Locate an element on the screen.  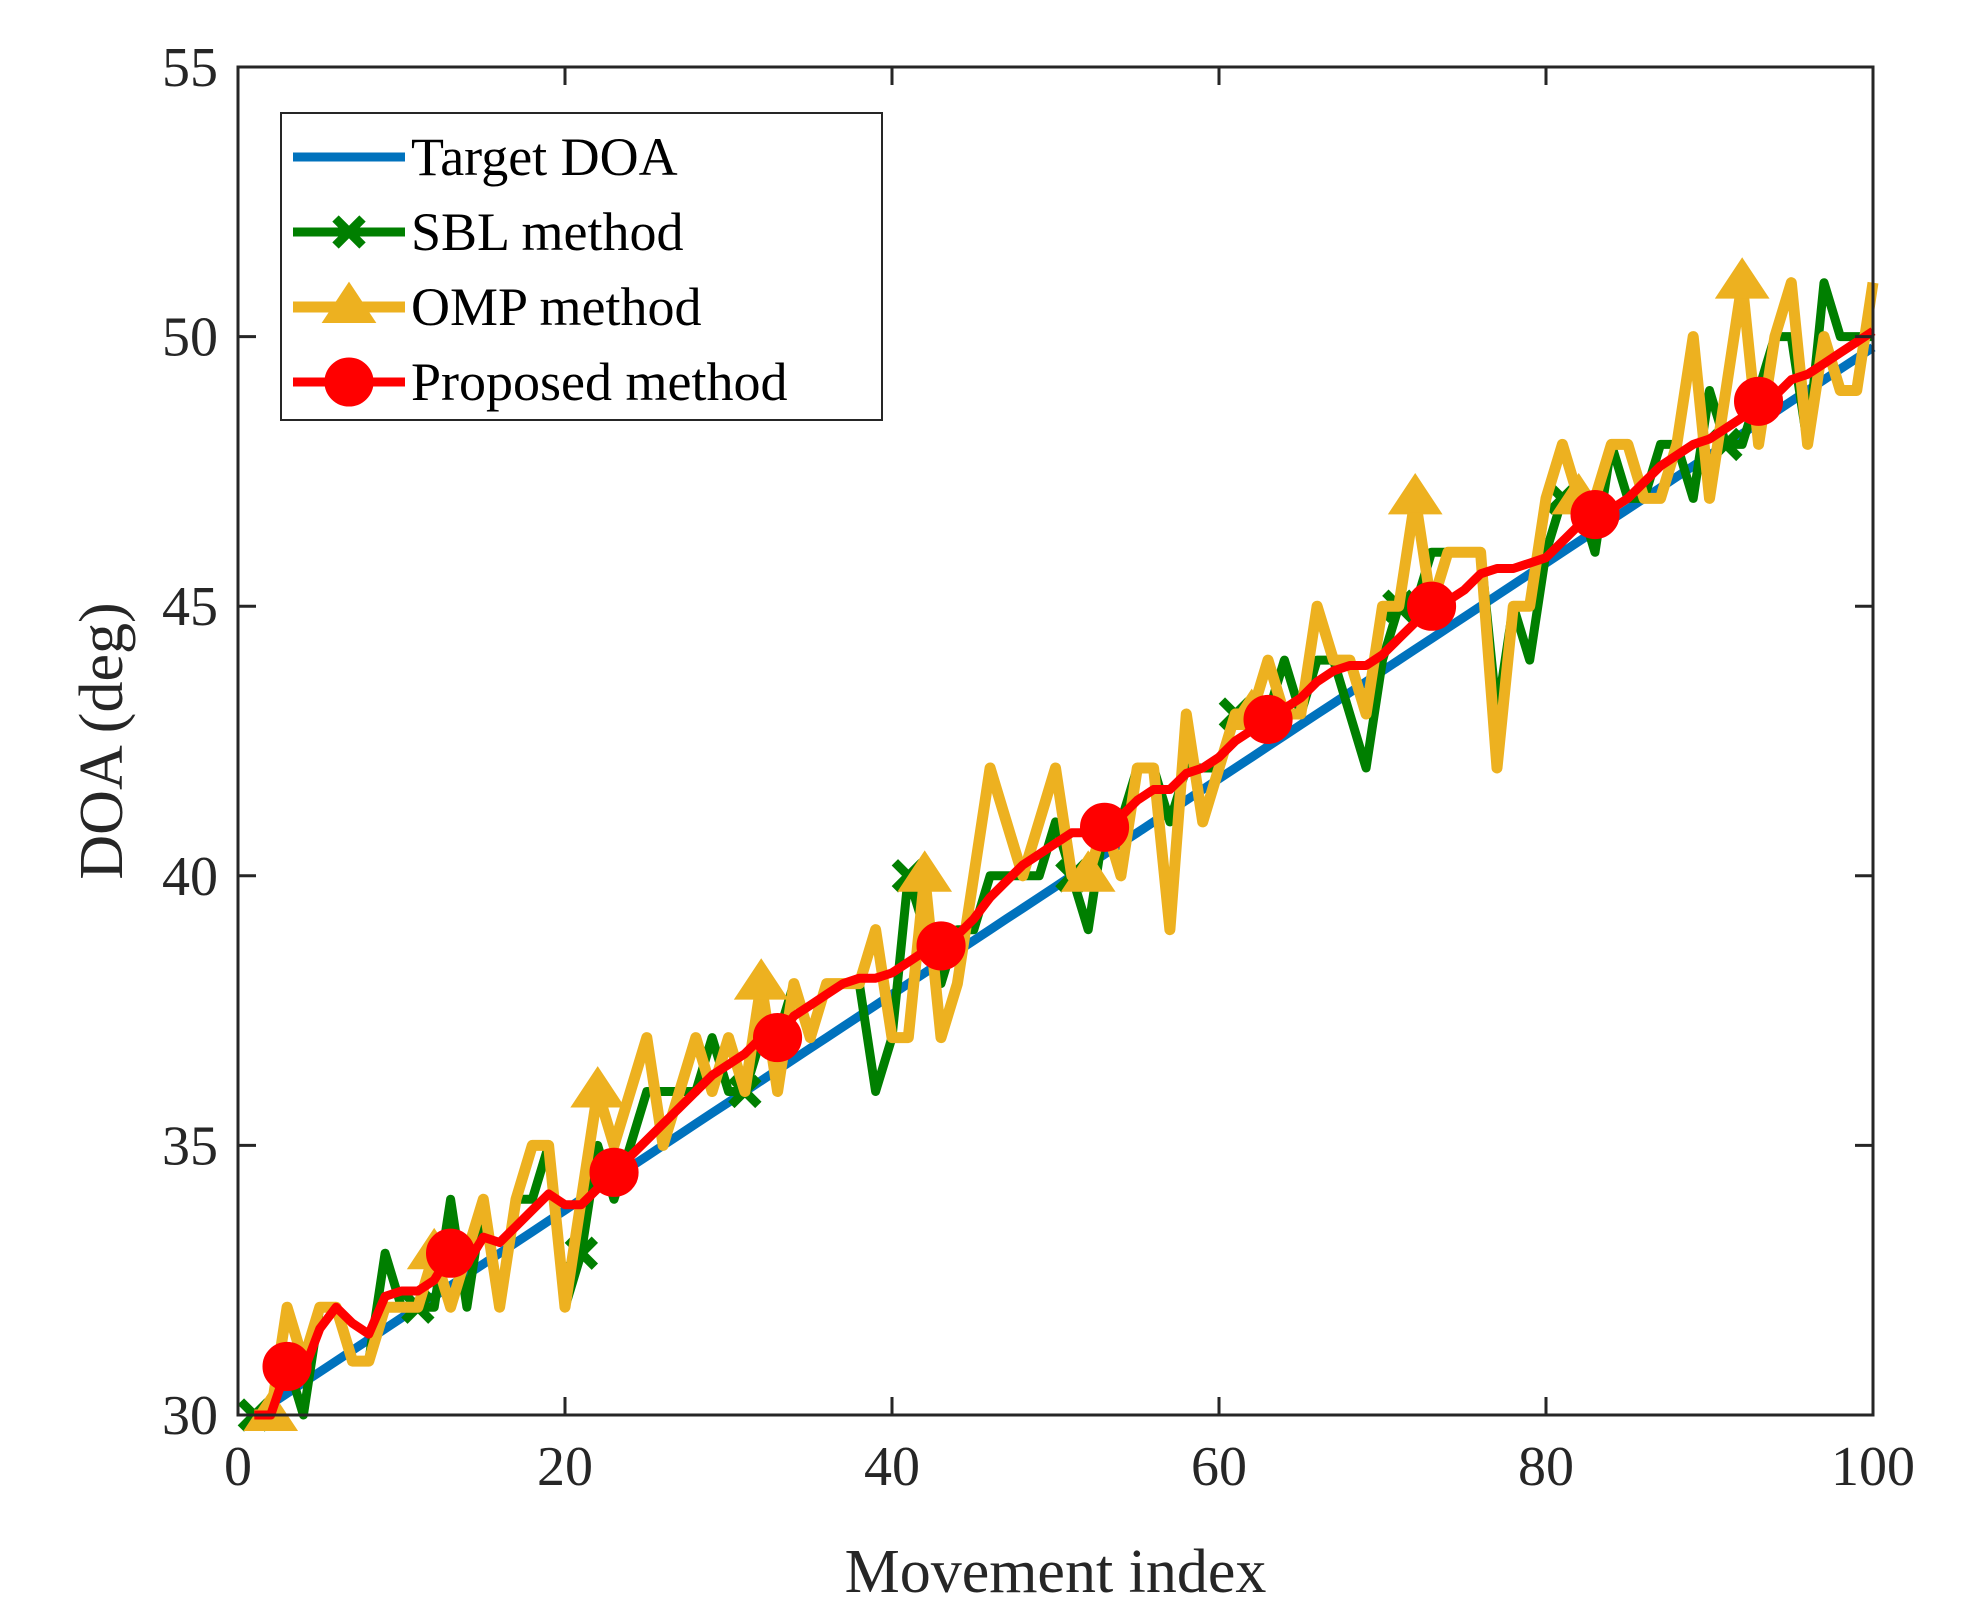
x-axis-label: Movement index is located at coordinates (1056, 1572).